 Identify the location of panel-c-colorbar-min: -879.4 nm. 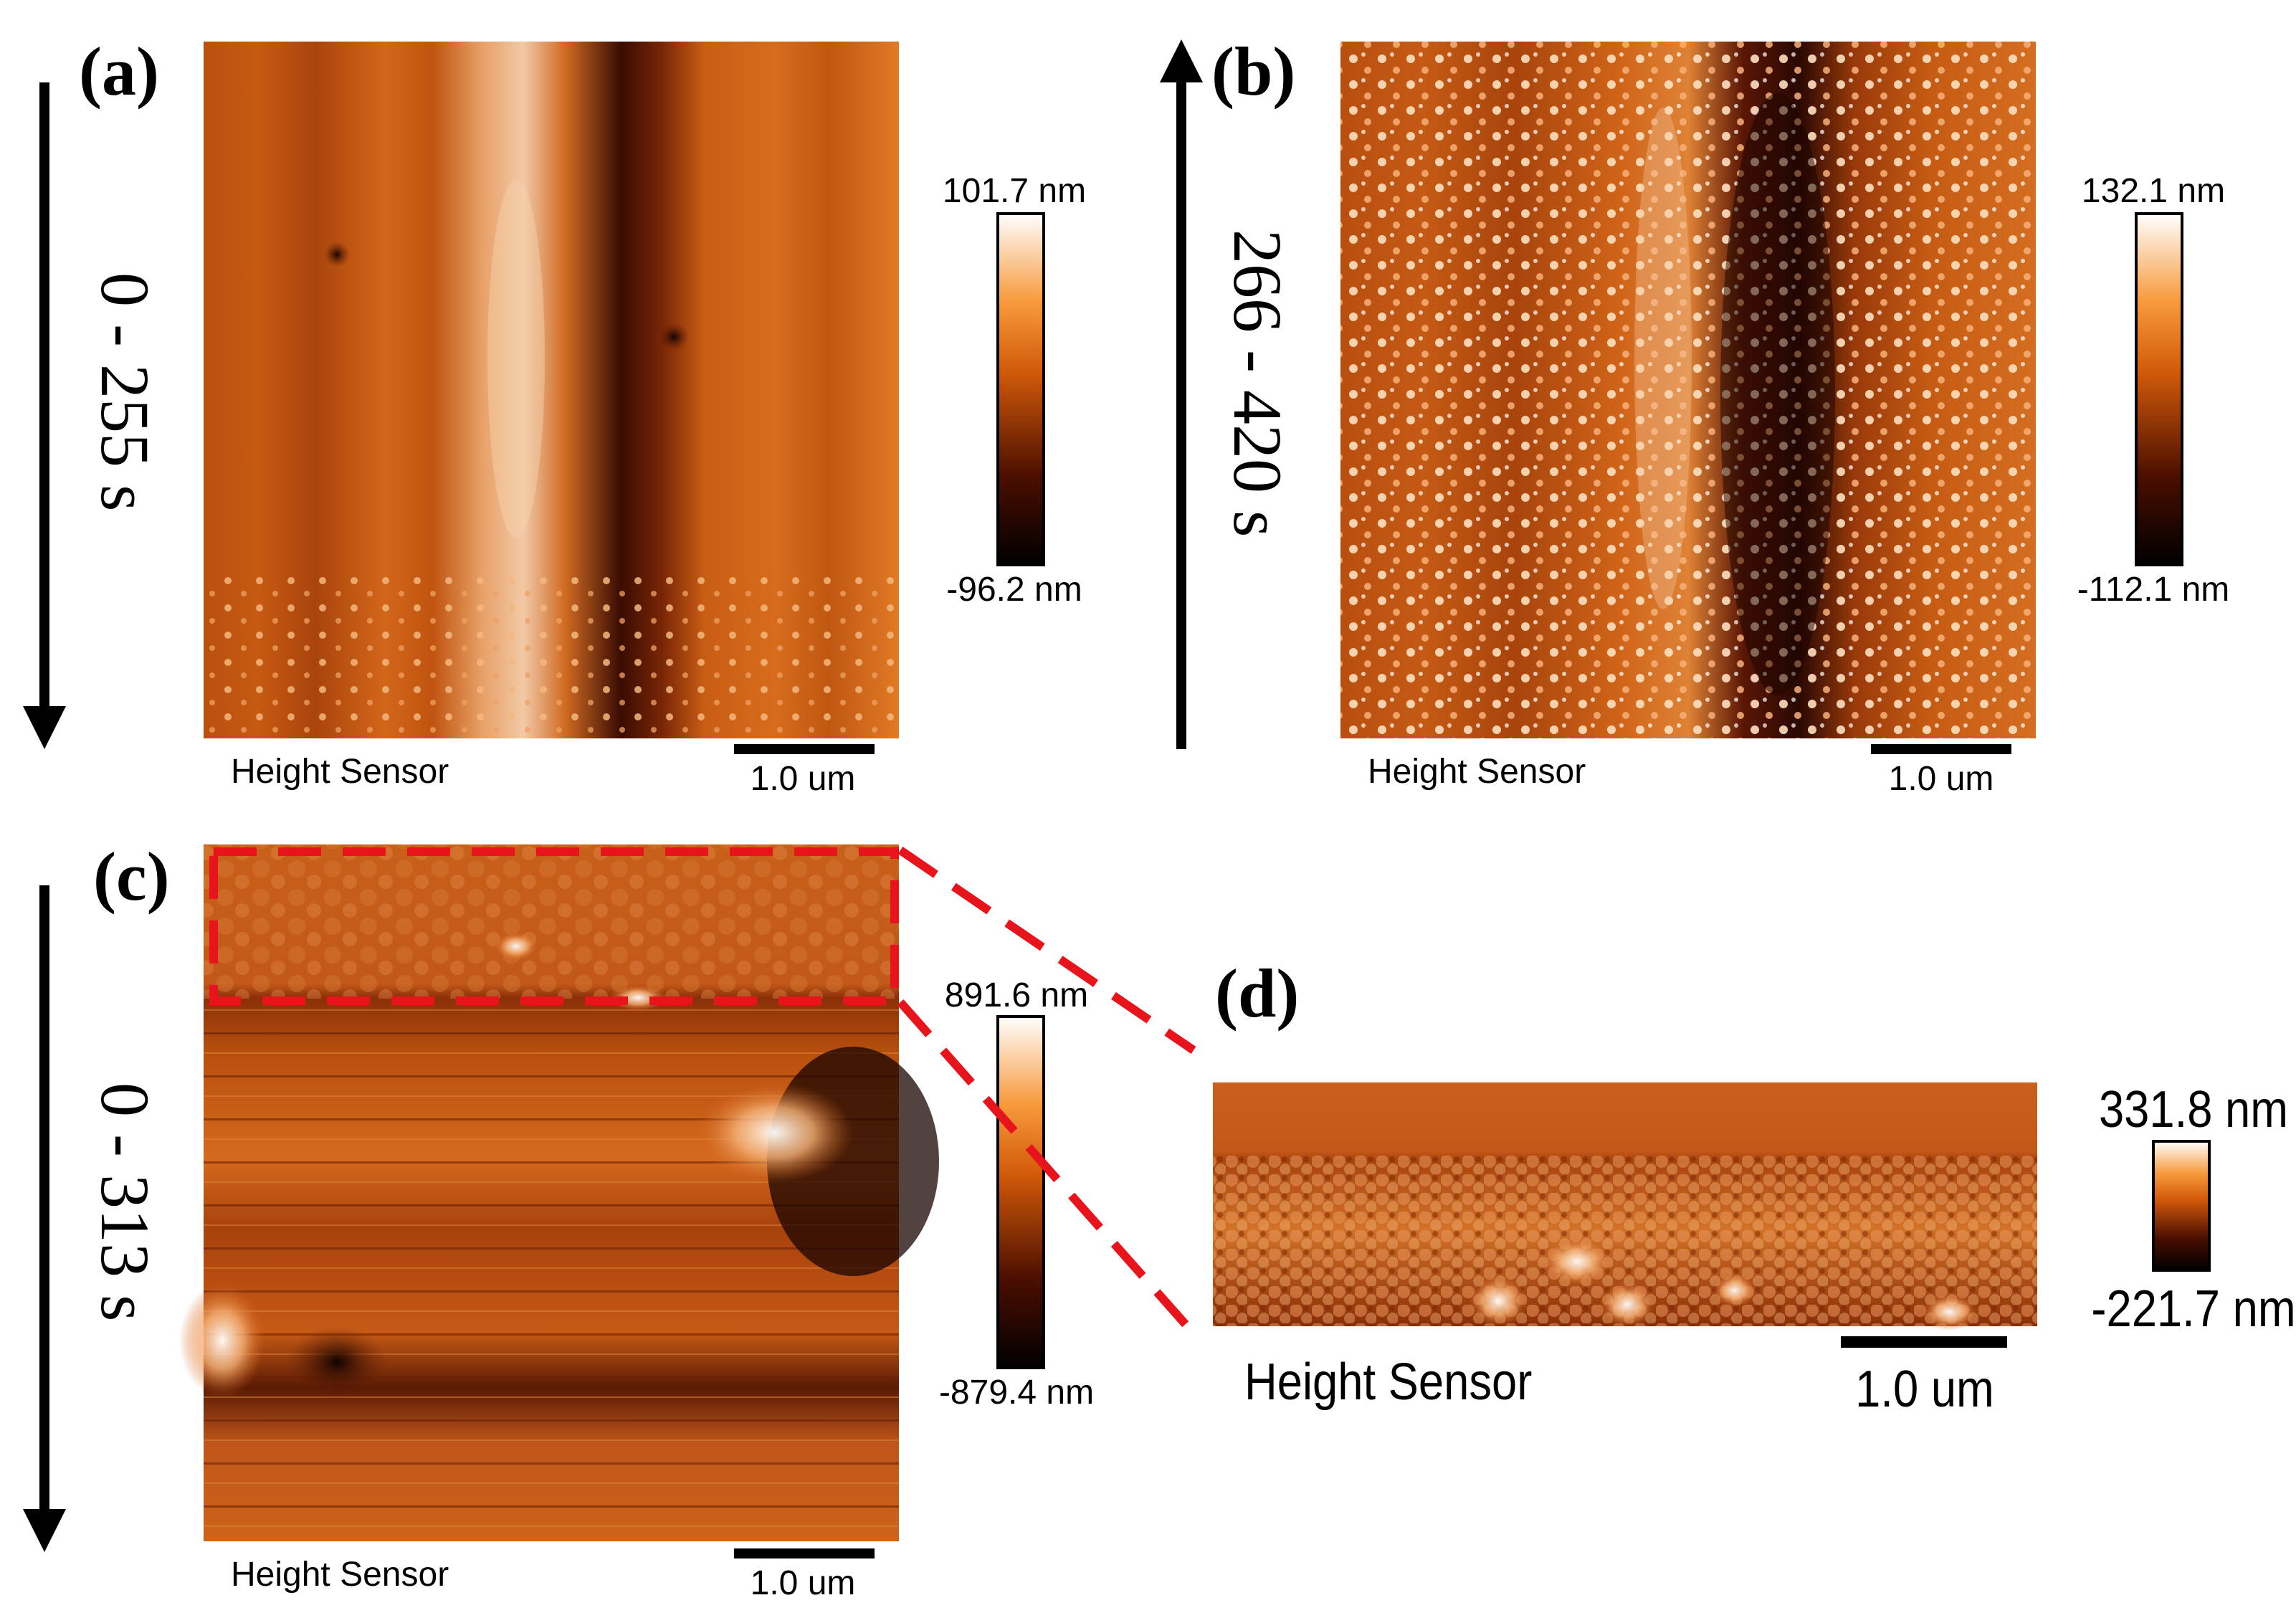
(1016, 1393).